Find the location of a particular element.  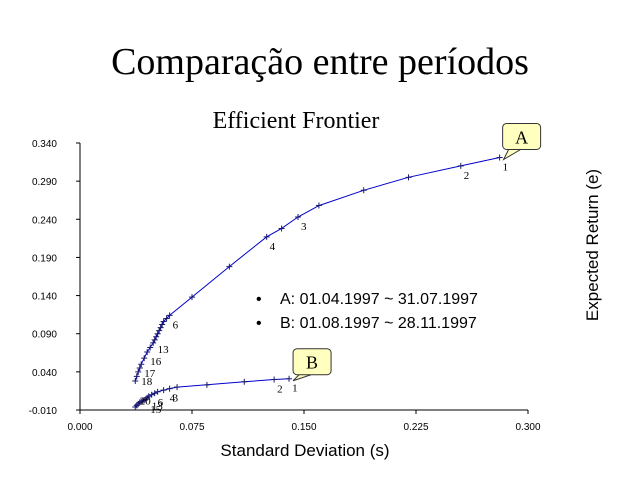

series-a-point-label: 17 is located at coordinates (150, 374).